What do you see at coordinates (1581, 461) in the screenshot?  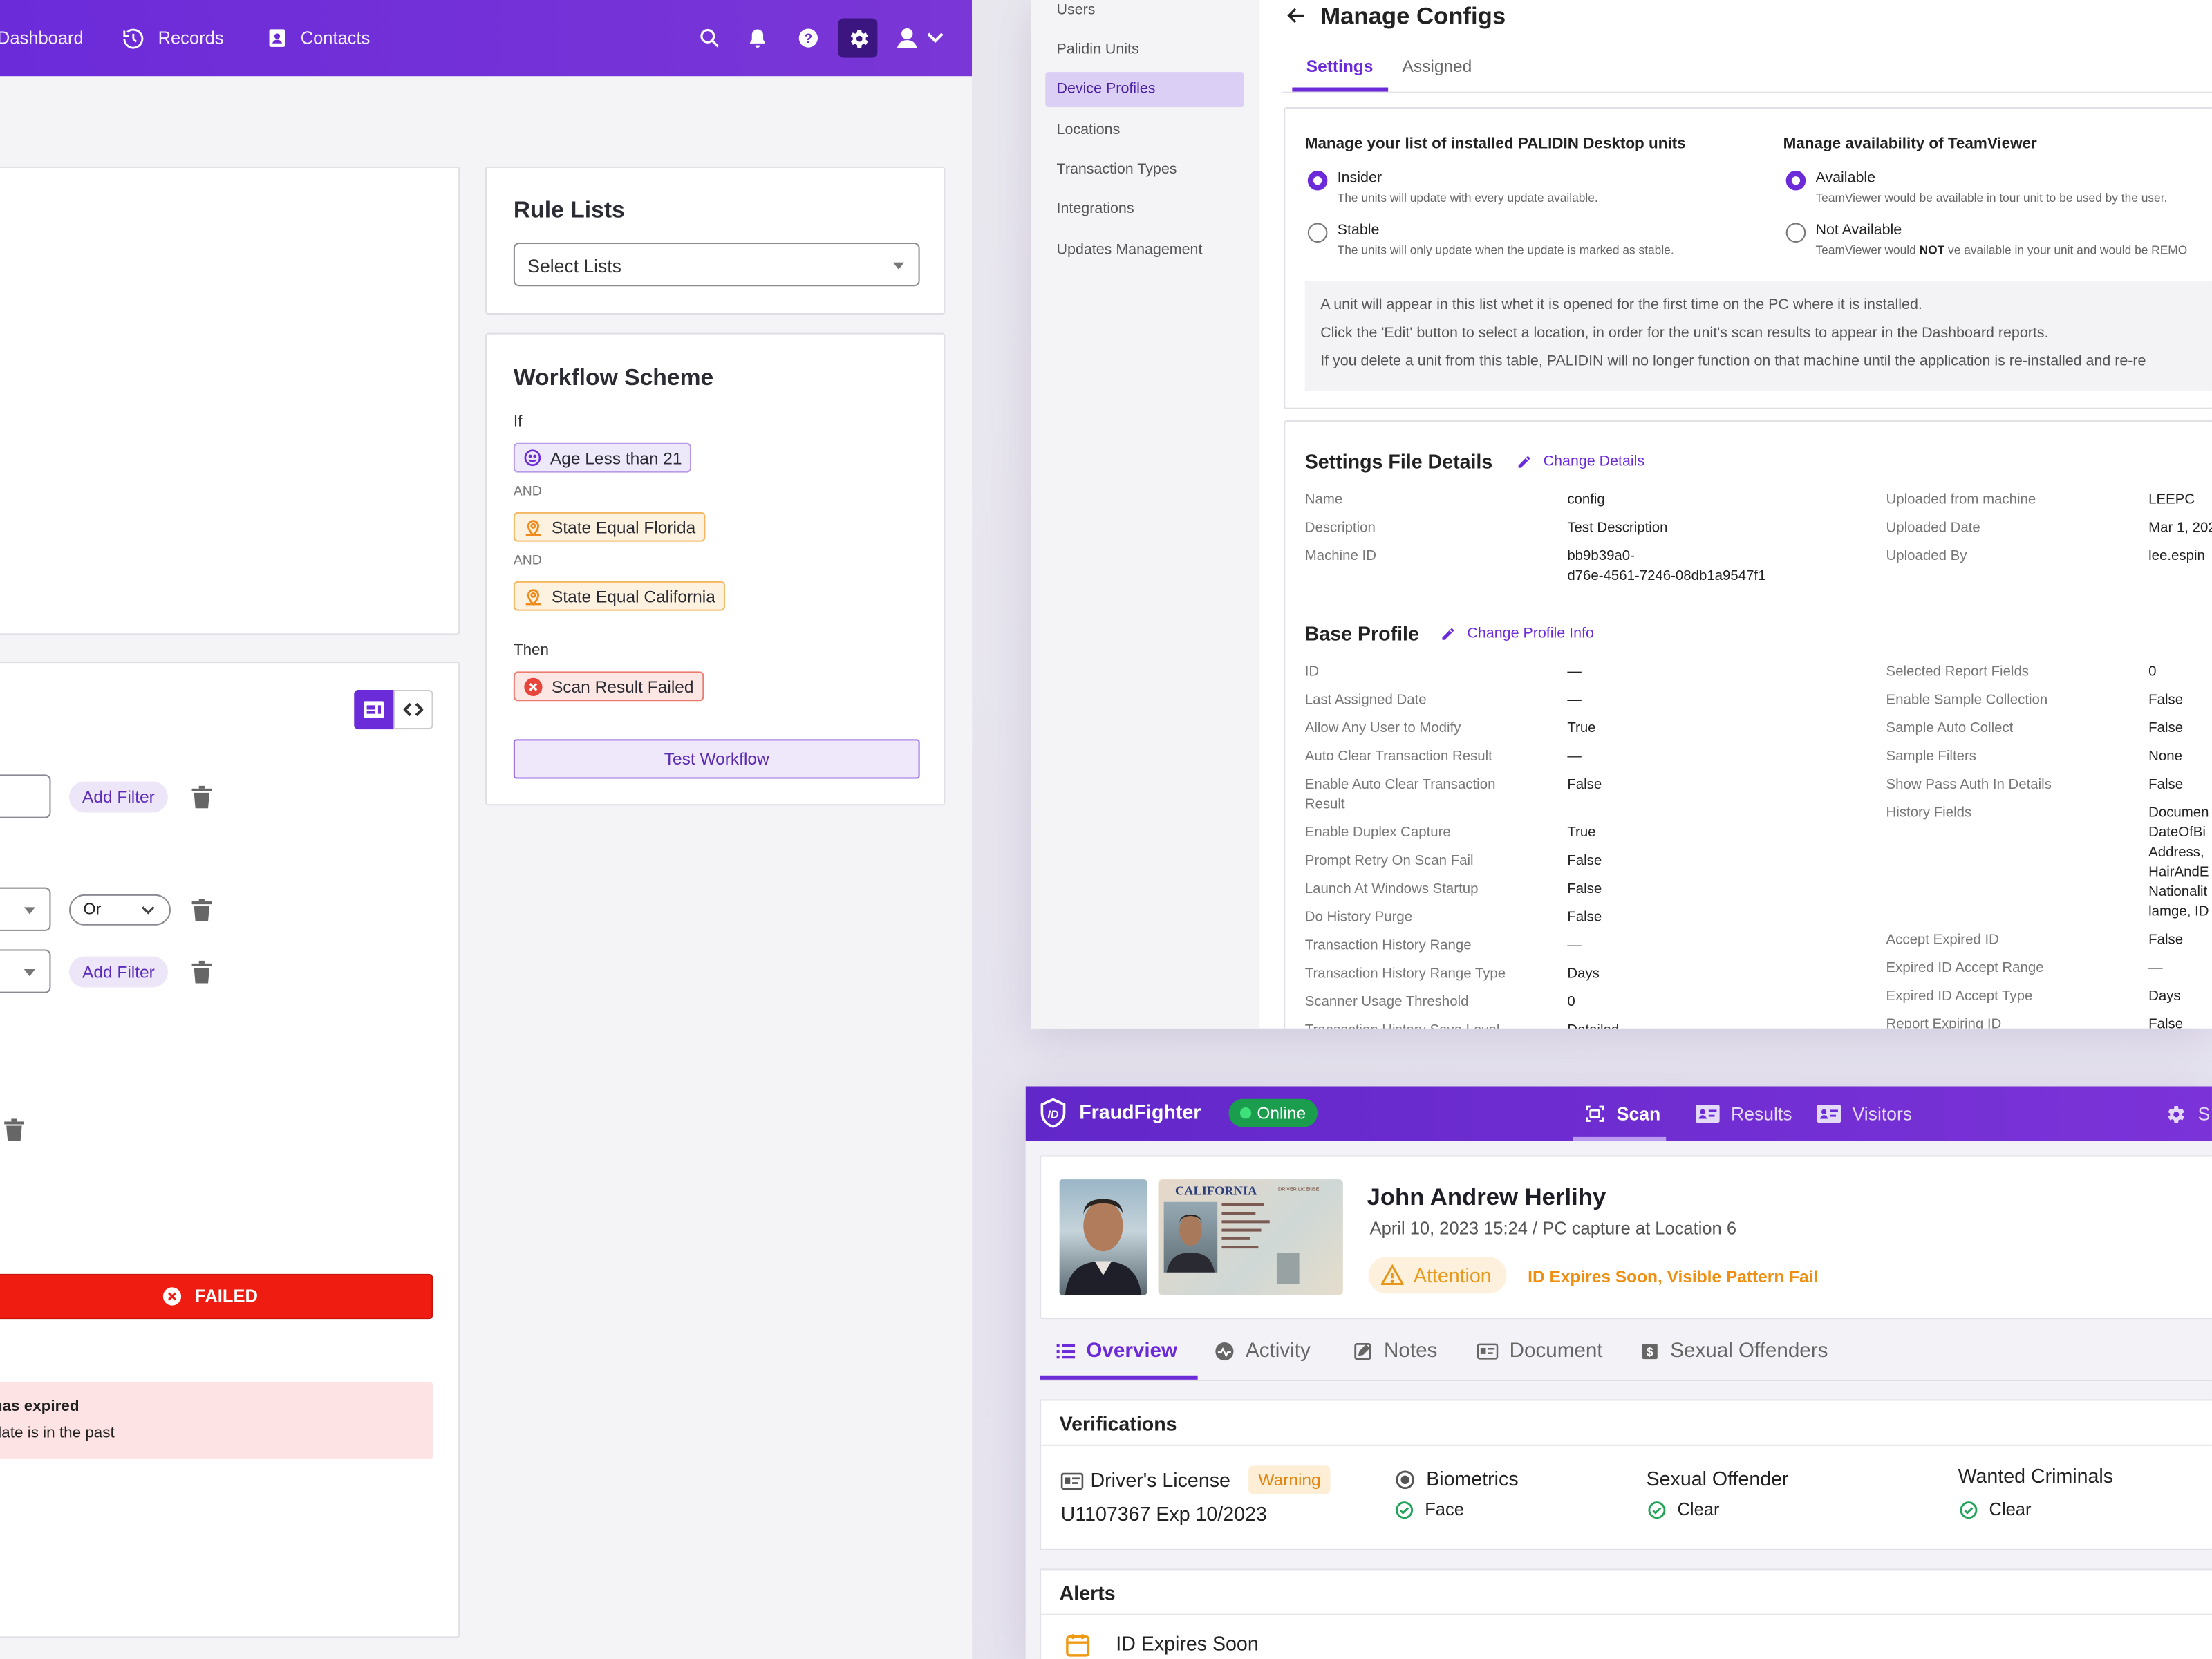 I see `change-details-link: Change Details` at bounding box center [1581, 461].